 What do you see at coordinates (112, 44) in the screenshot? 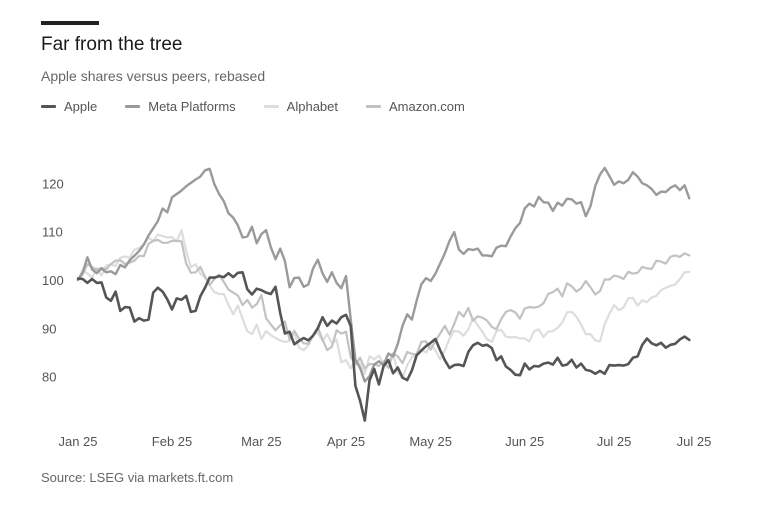
I see `chart-title: Far from the tree` at bounding box center [112, 44].